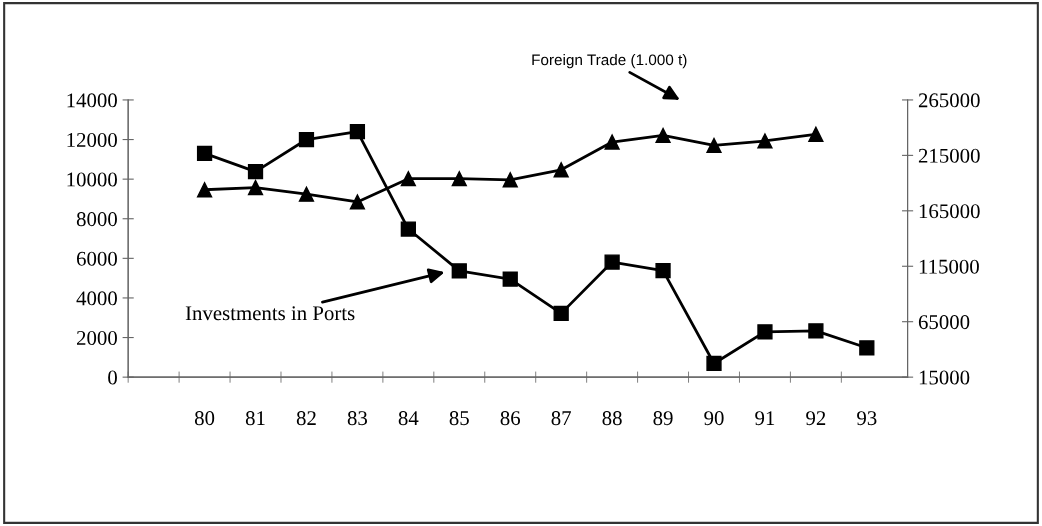 The width and height of the screenshot is (1042, 526). Describe the element at coordinates (96, 219) in the screenshot. I see `y-tick-label: 8000` at that location.